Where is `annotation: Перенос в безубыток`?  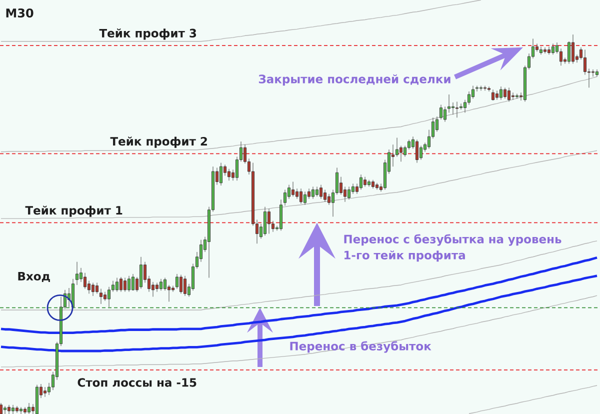
annotation: Перенос в безубыток is located at coordinates (361, 347).